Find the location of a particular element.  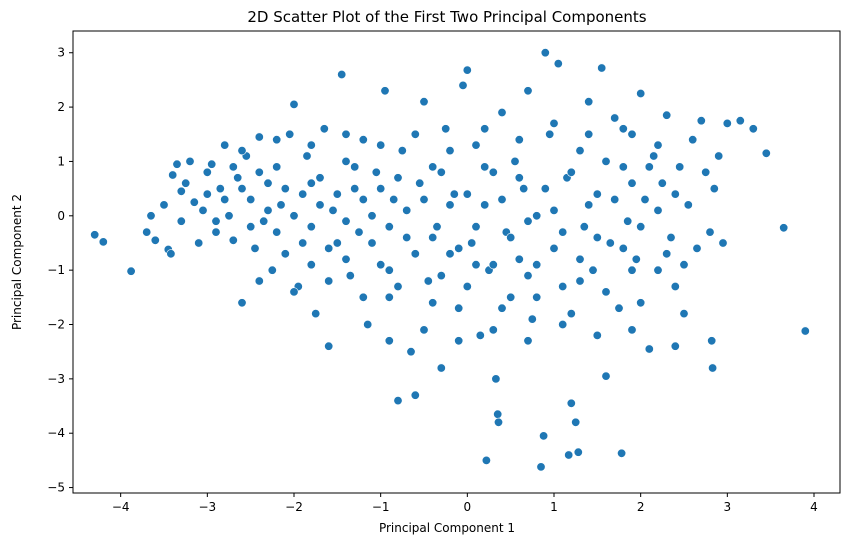

y-tick-label: −5 is located at coordinates (56, 488).